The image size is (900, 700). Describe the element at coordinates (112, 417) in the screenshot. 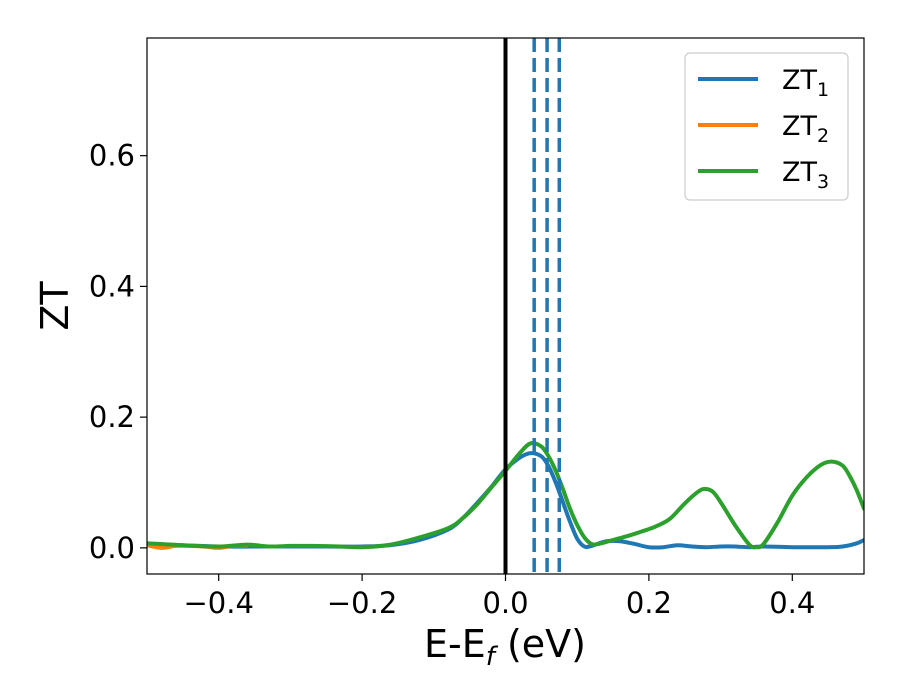

I see `y-tick-label: 0.2` at that location.